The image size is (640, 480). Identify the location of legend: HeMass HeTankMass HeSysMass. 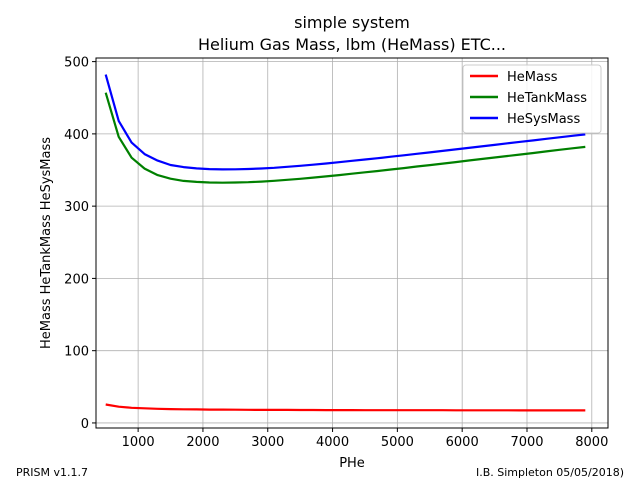
(532, 99).